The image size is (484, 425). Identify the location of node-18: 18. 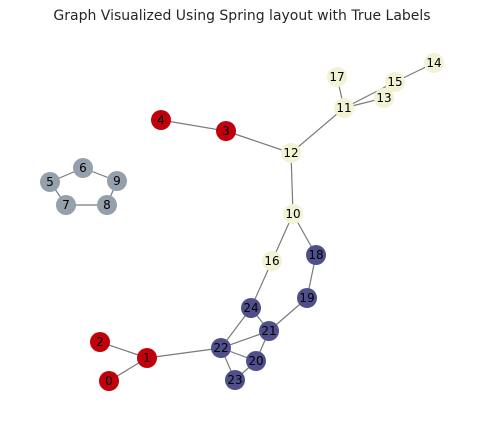
(316, 255).